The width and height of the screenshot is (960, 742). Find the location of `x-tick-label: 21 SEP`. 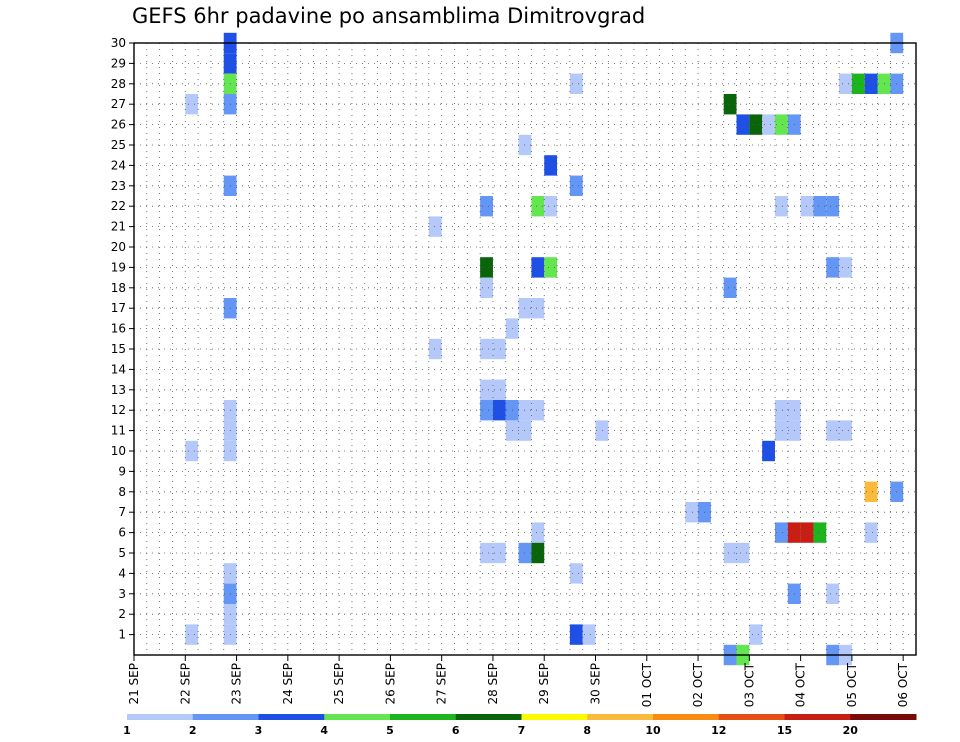

x-tick-label: 21 SEP is located at coordinates (134, 684).